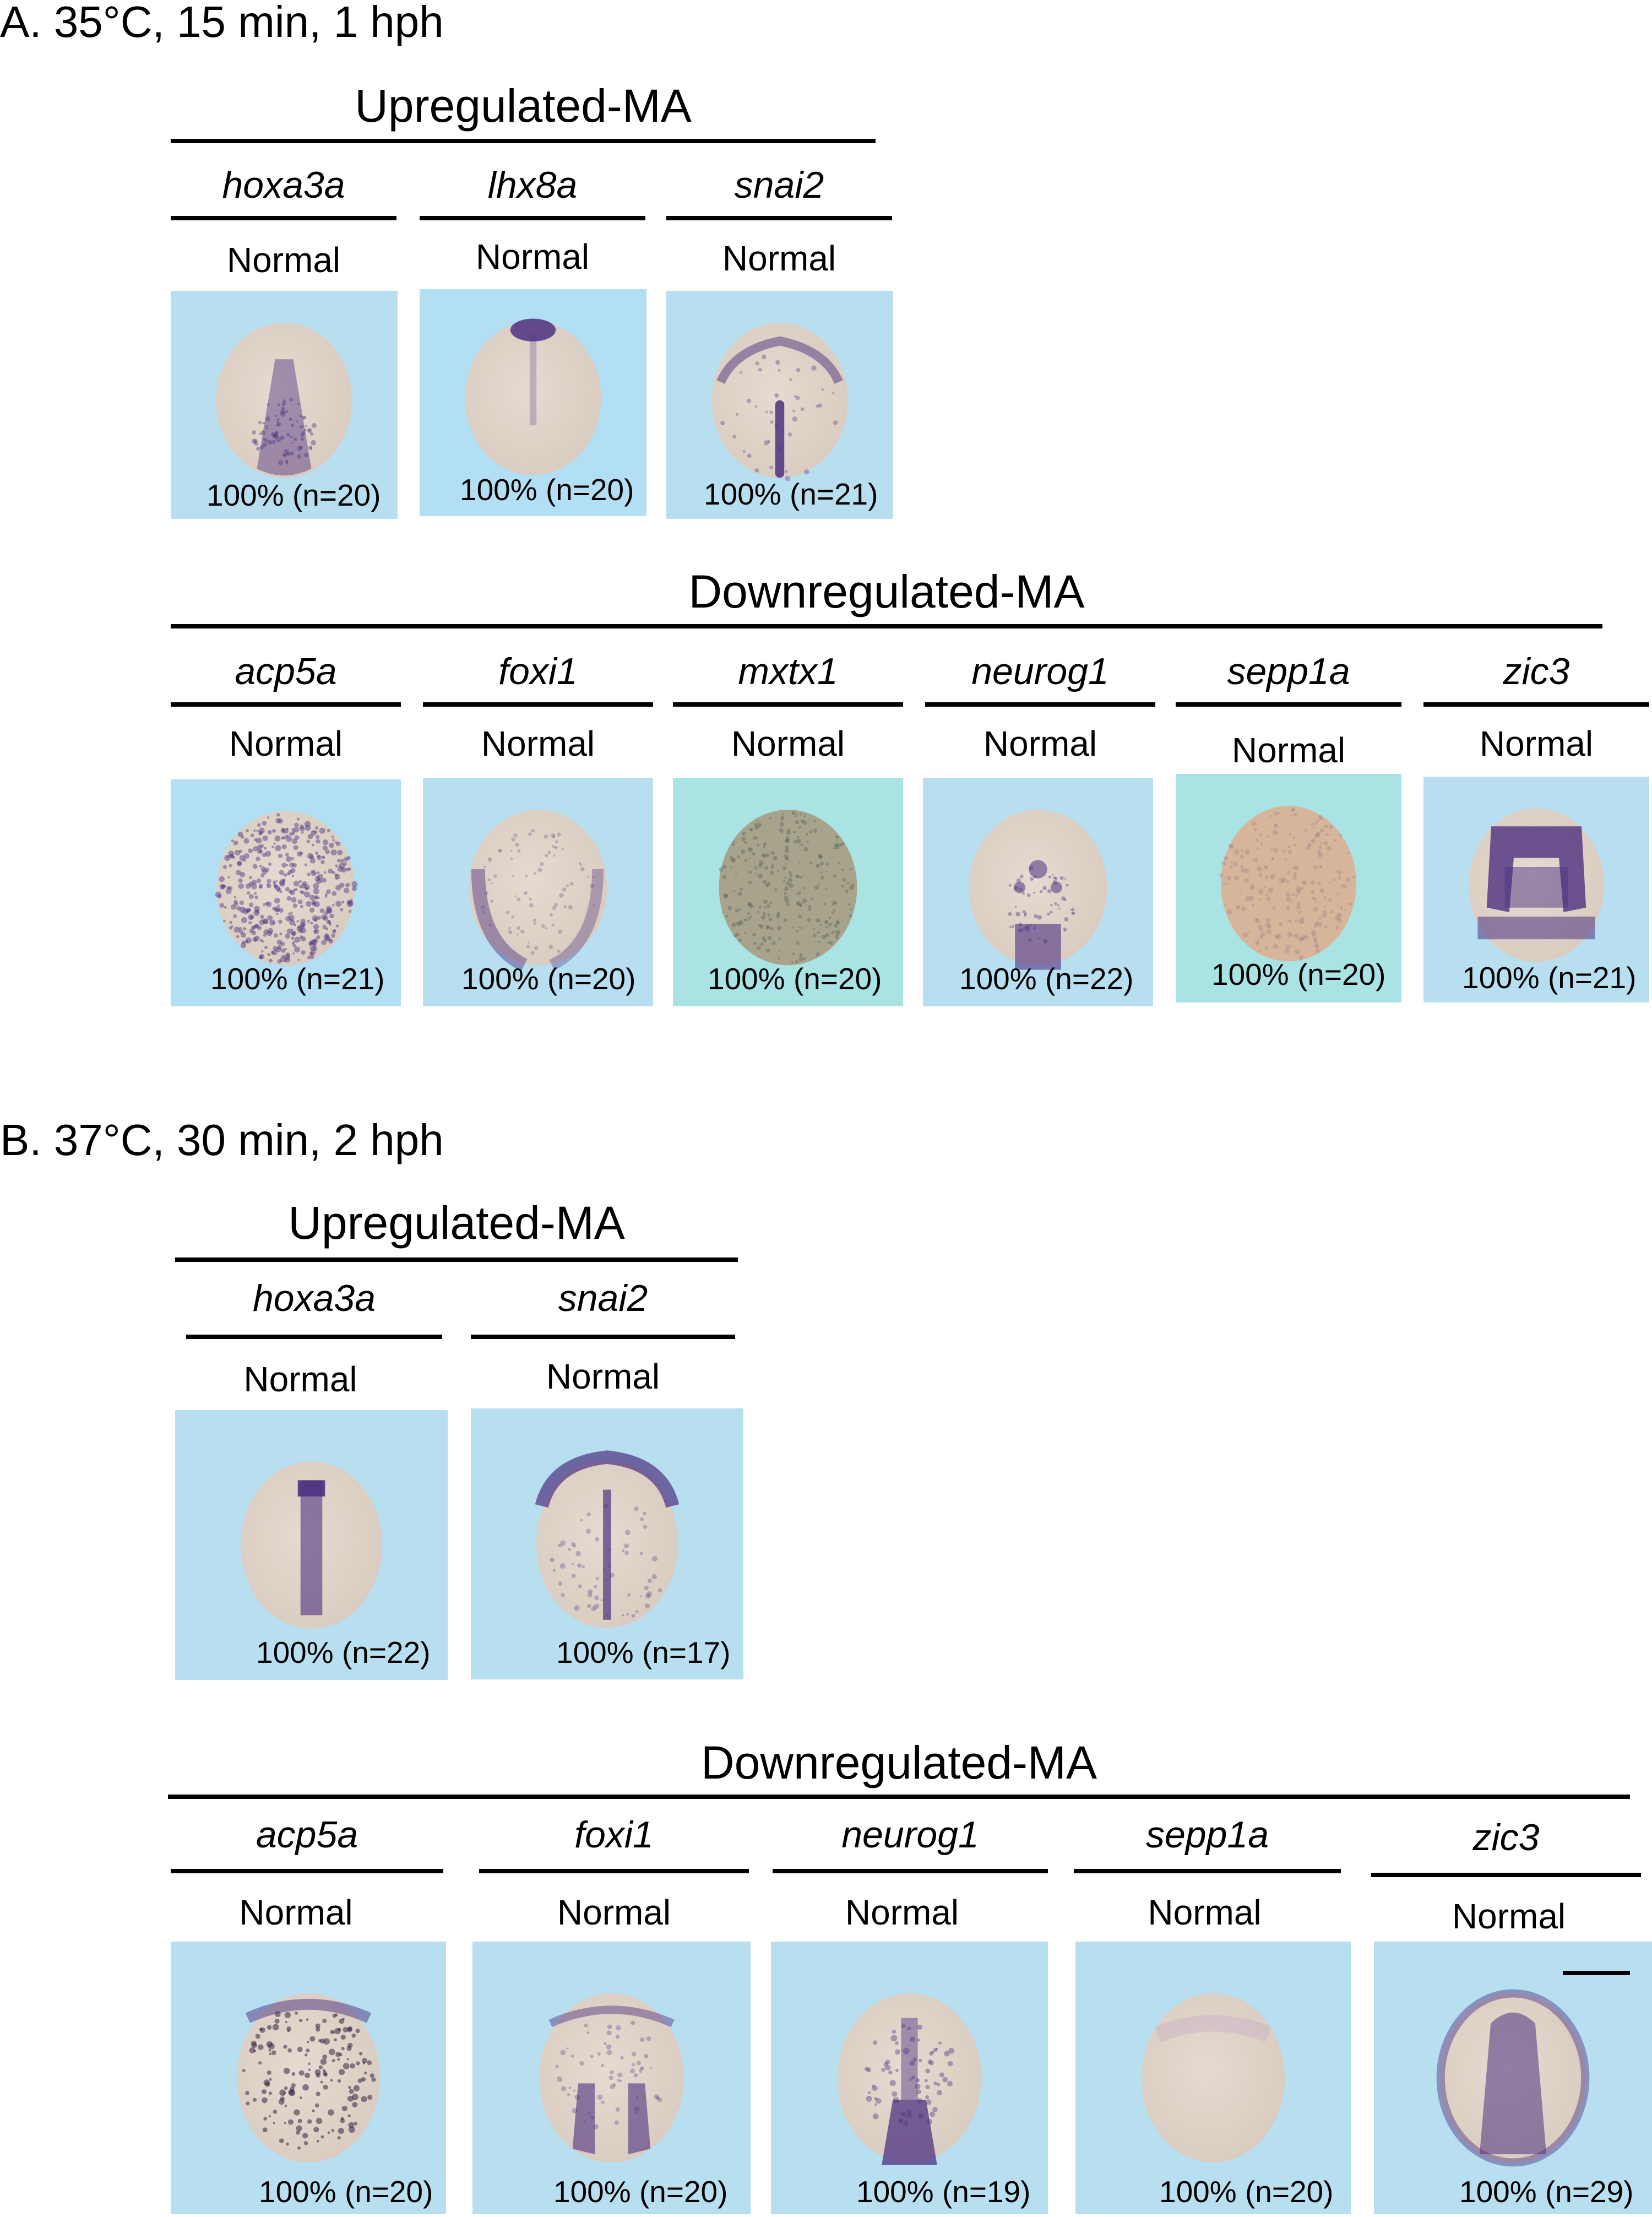  Describe the element at coordinates (523, 106) in the screenshot. I see `section-a-upregulated-title: Upregulated-MA` at that location.